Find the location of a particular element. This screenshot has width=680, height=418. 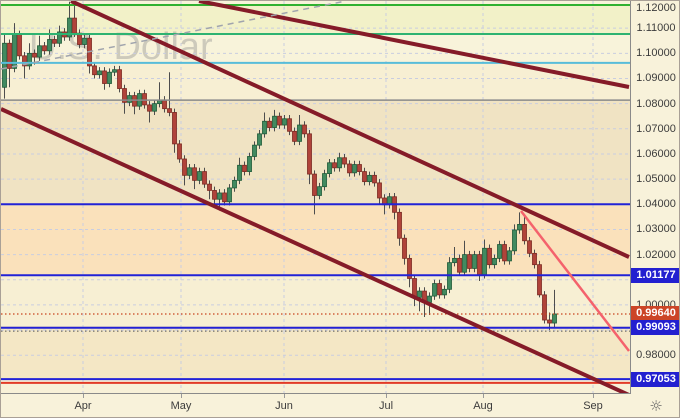

time-axis: Apr May Jun Jul Aug Sep is located at coordinates (316, 405).